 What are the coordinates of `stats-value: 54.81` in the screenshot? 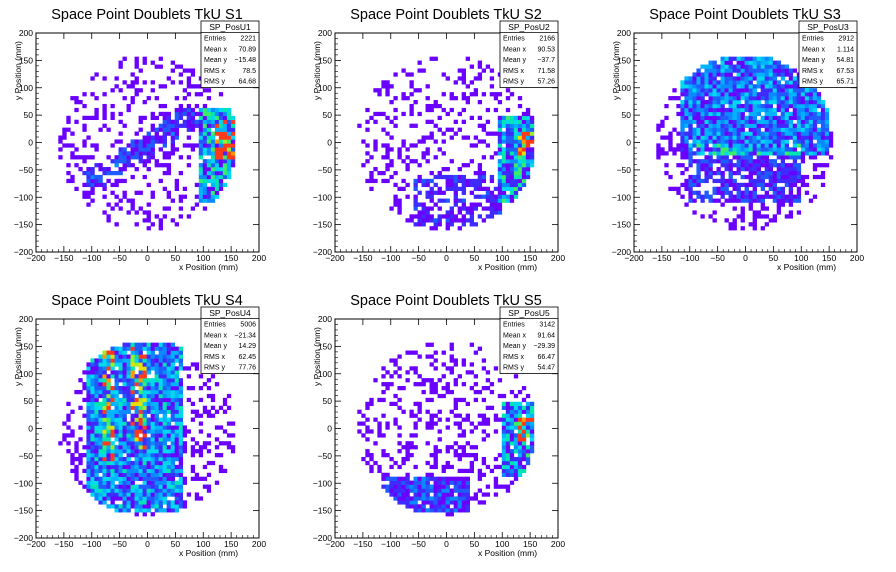 It's located at (845, 60).